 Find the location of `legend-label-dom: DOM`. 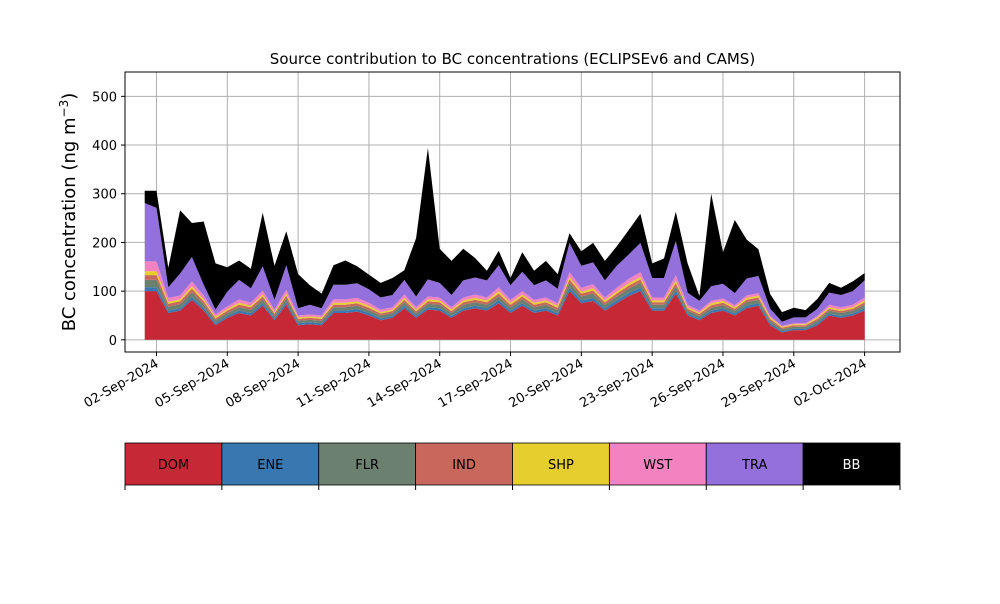

legend-label-dom: DOM is located at coordinates (173, 465).